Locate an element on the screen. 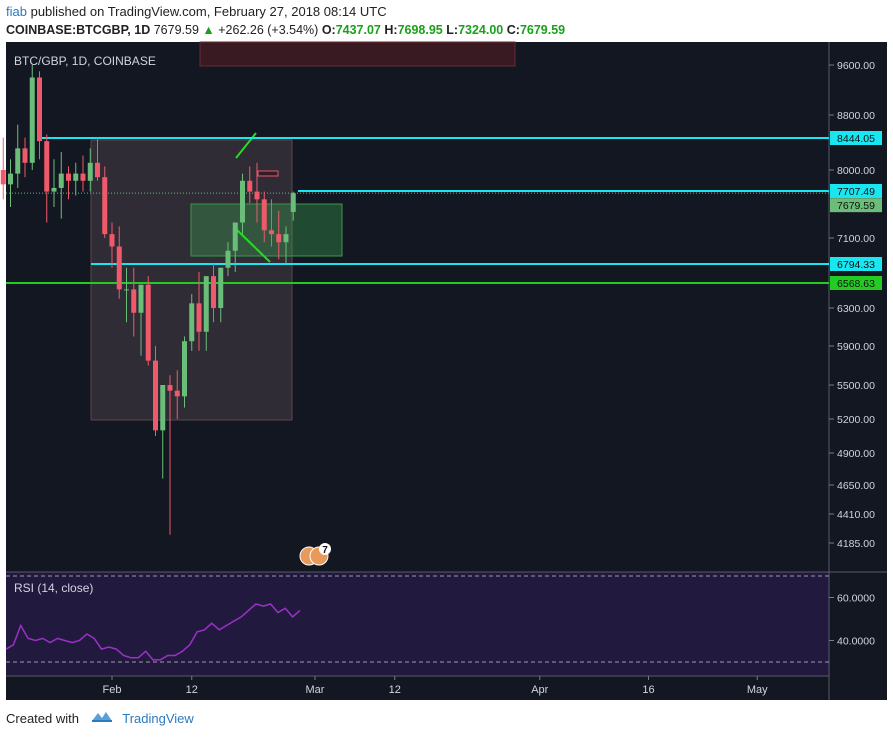  event-count: 7 is located at coordinates (325, 550).